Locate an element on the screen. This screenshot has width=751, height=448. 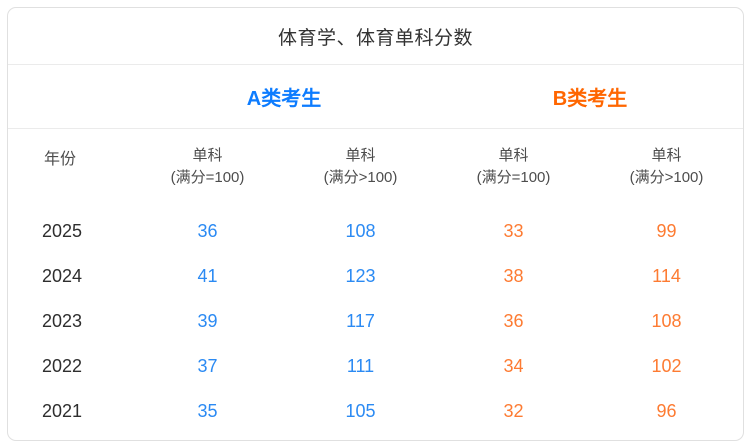
score-b-gt: 108 is located at coordinates (666, 321).